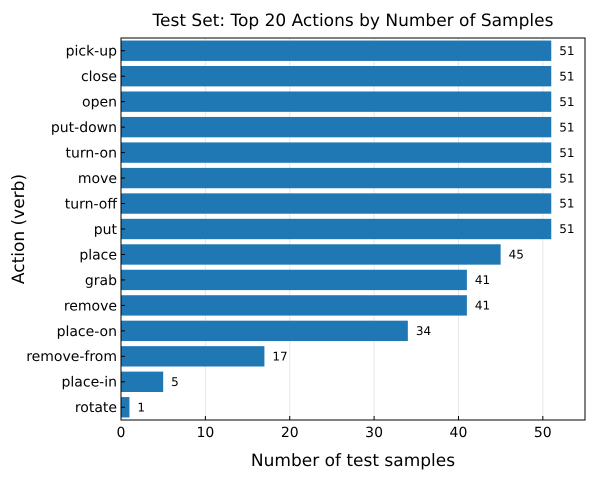 The height and width of the screenshot is (478, 597). I want to click on y-tick-label: grab, so click(101, 280).